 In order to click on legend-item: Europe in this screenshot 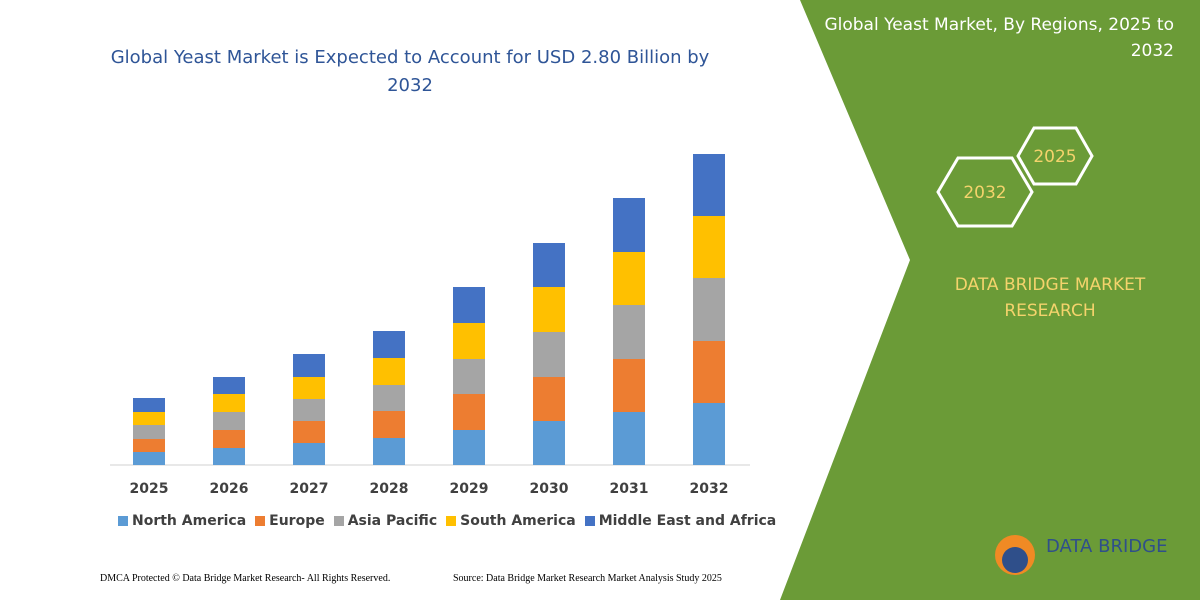, I will do `click(290, 521)`.